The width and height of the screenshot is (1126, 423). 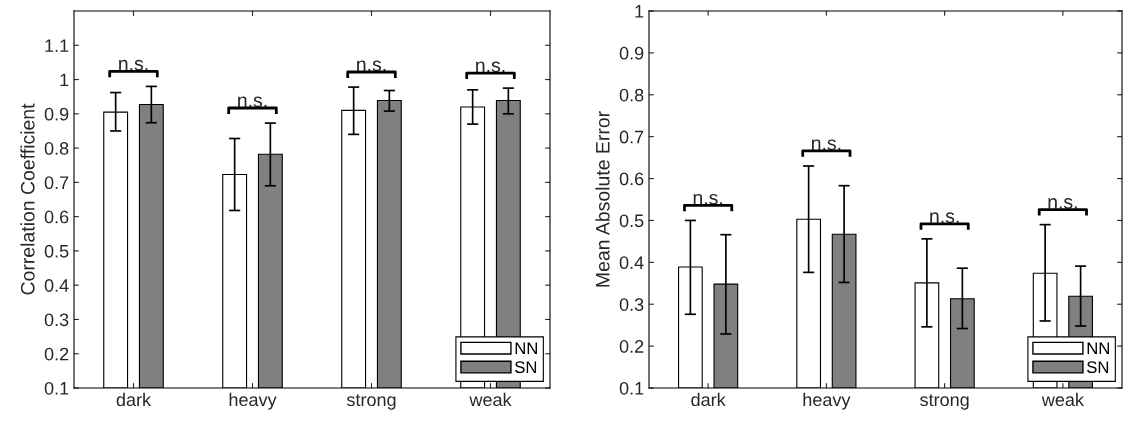 I want to click on y-axis-title: Correlation Coefficient, so click(x=27, y=199).